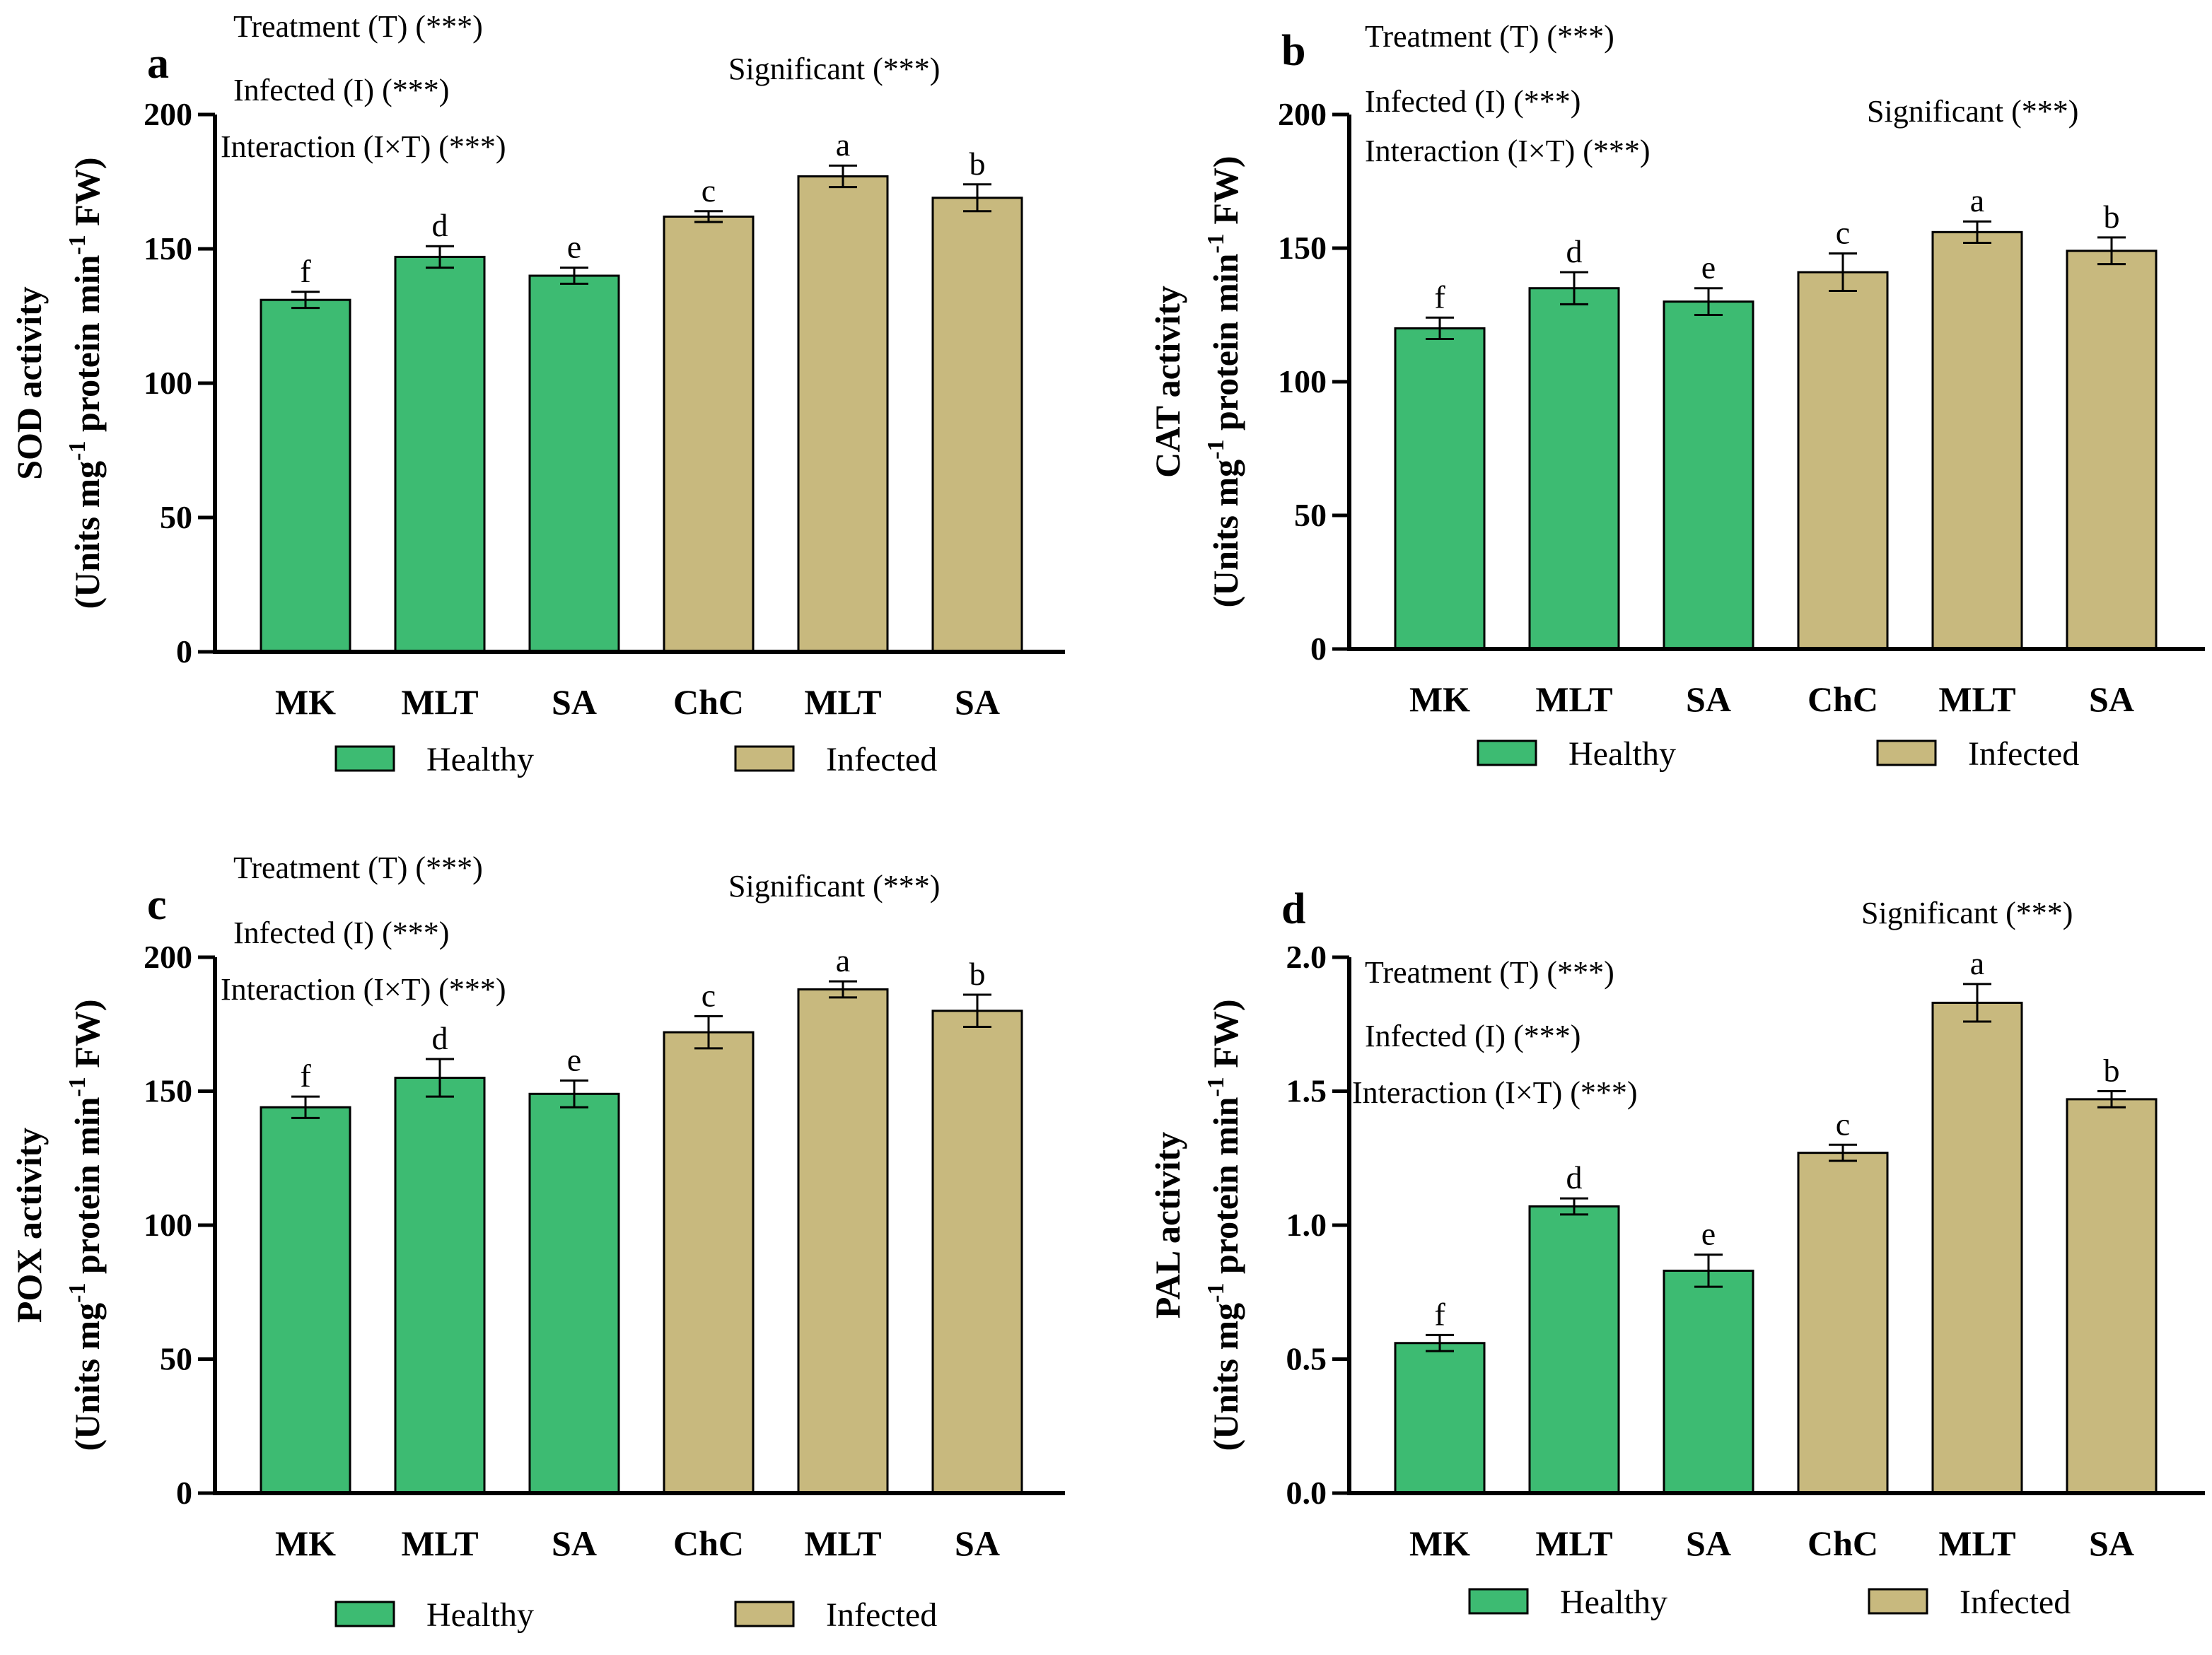 This screenshot has width=2212, height=1655. Describe the element at coordinates (1167, 382) in the screenshot. I see `y-axis-label-line1: CAT activity` at that location.